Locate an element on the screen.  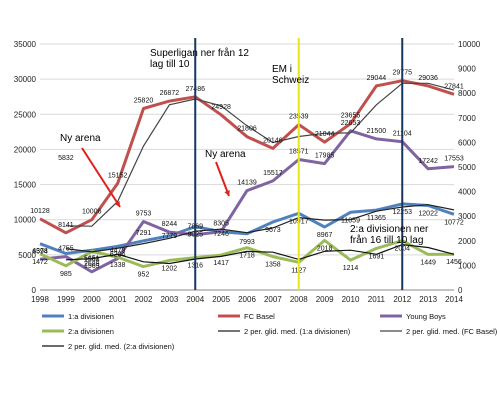
y-right-tick-label: 10000 is located at coordinates (469, 44).